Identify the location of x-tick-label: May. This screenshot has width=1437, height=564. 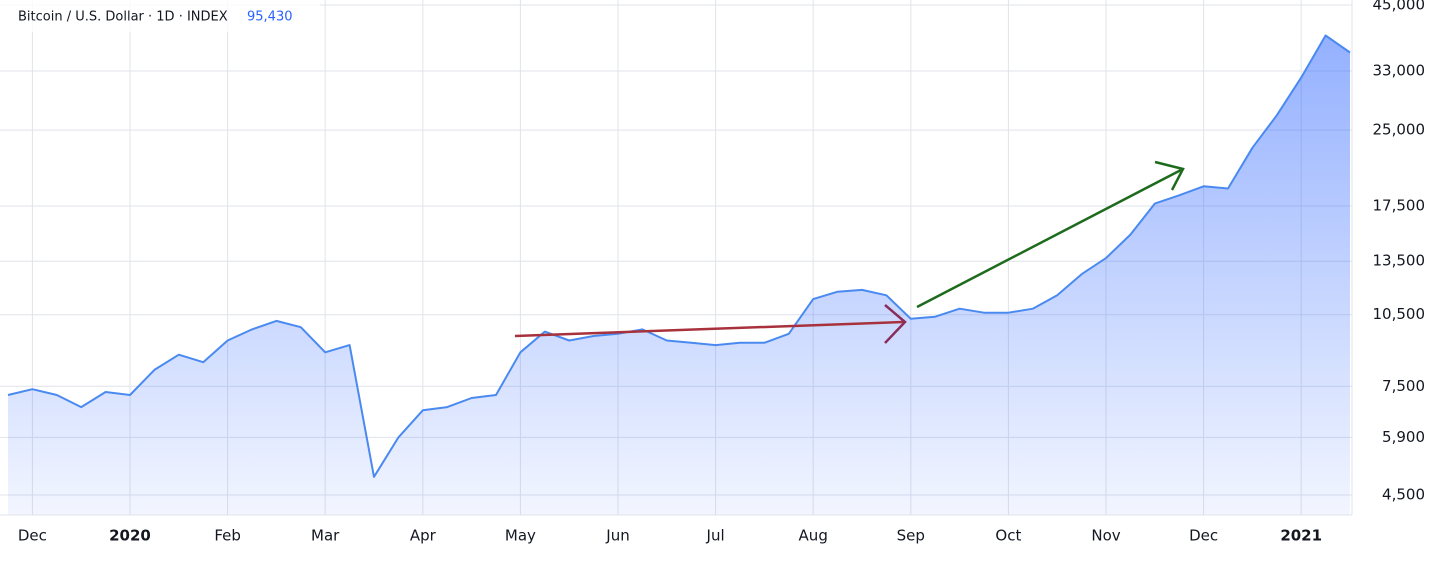
(520, 536).